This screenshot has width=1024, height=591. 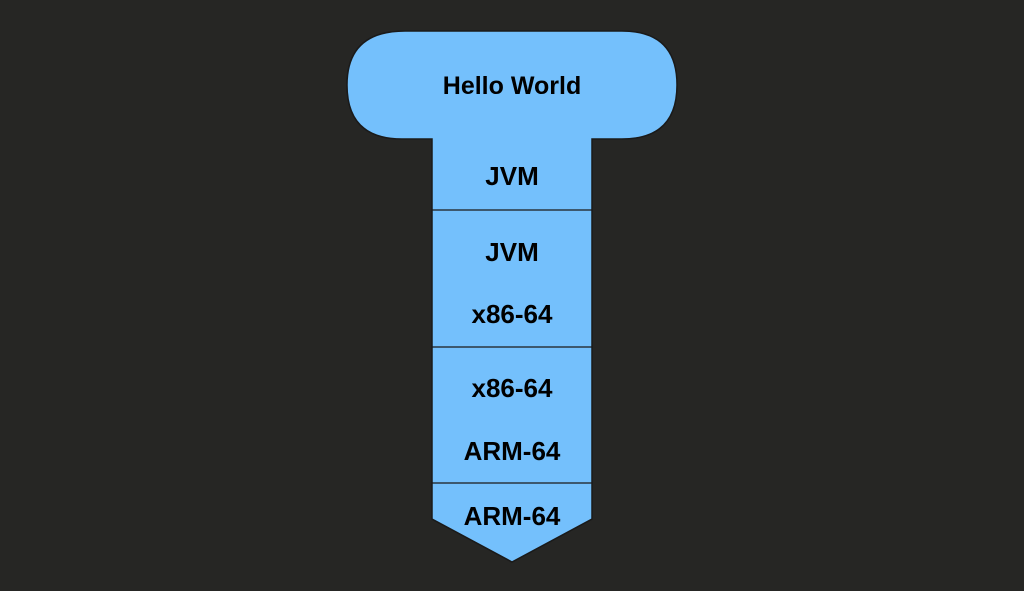 I want to click on head-label: Hello World, so click(x=512, y=86).